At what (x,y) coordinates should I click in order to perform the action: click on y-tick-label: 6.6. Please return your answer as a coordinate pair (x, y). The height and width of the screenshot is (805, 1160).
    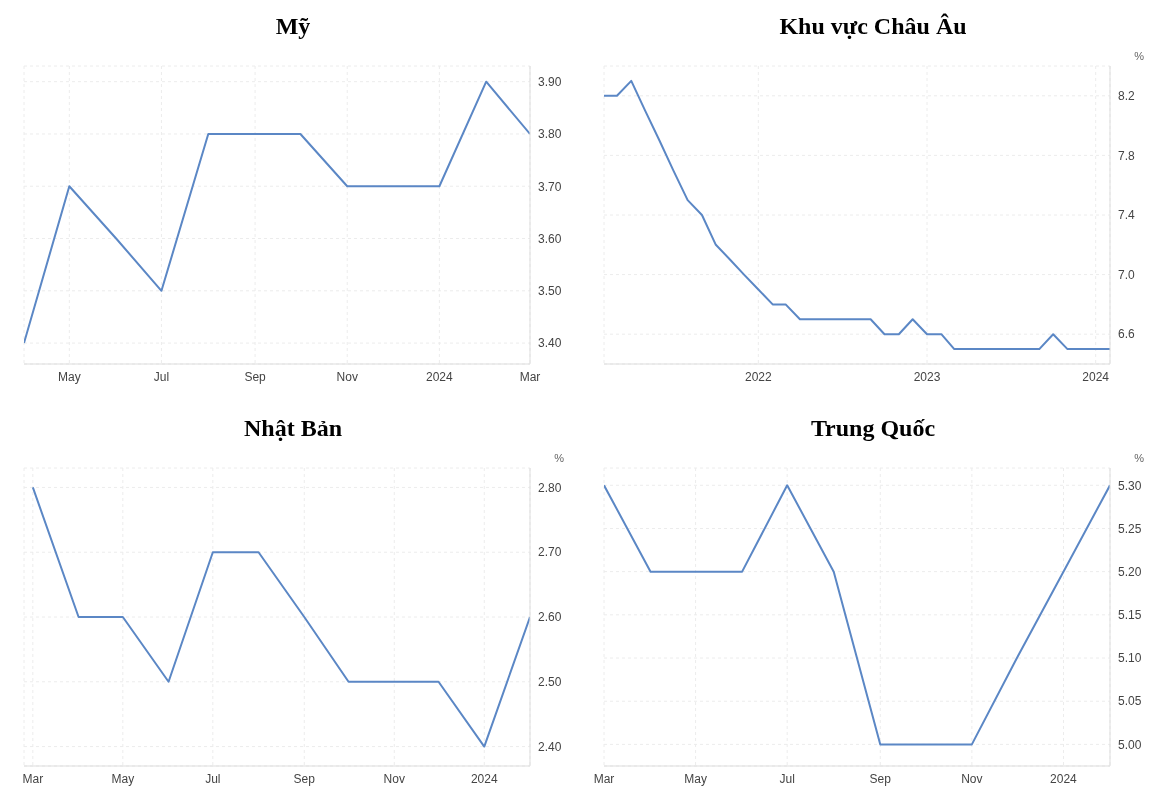
    Looking at the image, I should click on (1127, 334).